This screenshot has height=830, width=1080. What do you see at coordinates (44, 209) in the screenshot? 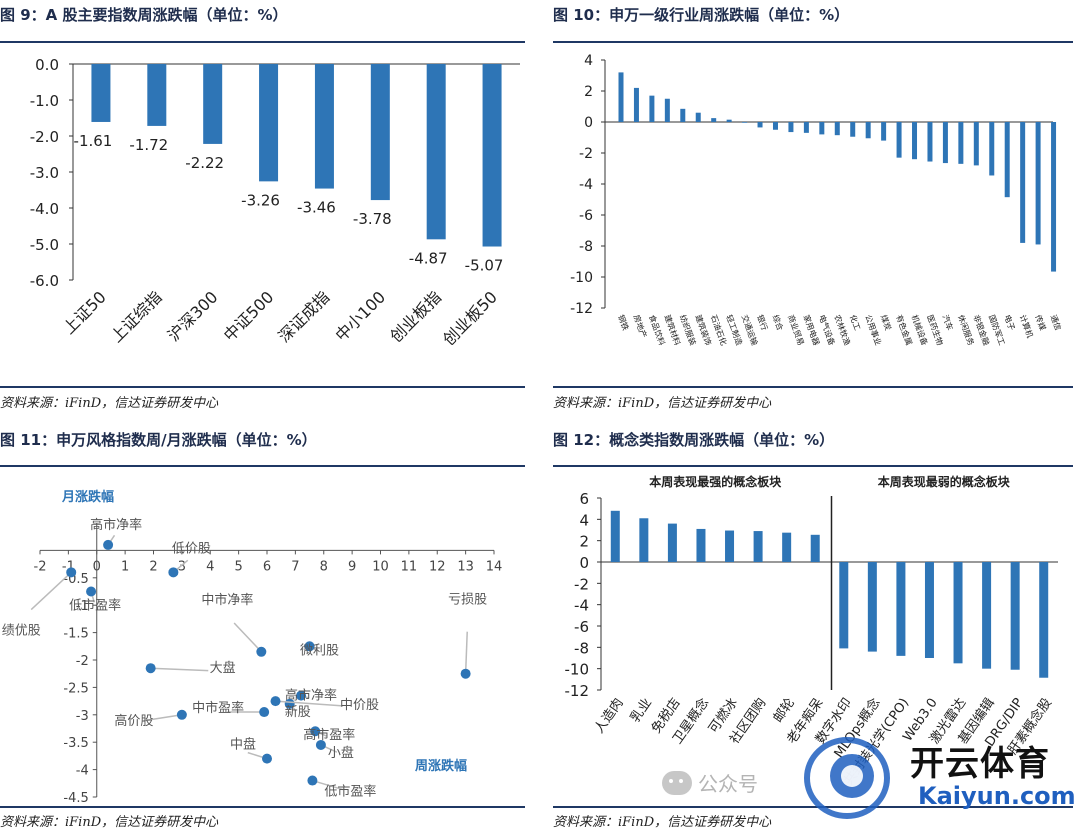
I see `y-tick-label: -4.0` at bounding box center [44, 209].